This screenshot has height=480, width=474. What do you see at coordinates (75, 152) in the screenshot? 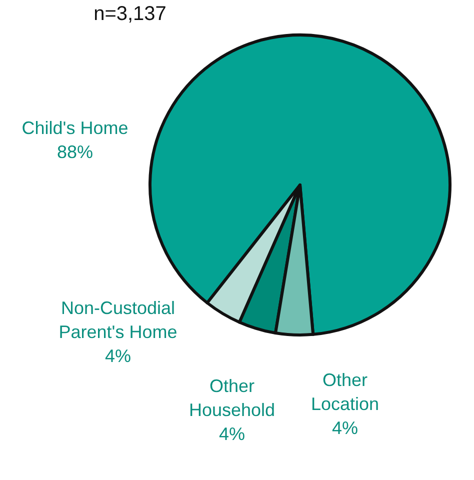
I see `data-label: 88%` at bounding box center [75, 152].